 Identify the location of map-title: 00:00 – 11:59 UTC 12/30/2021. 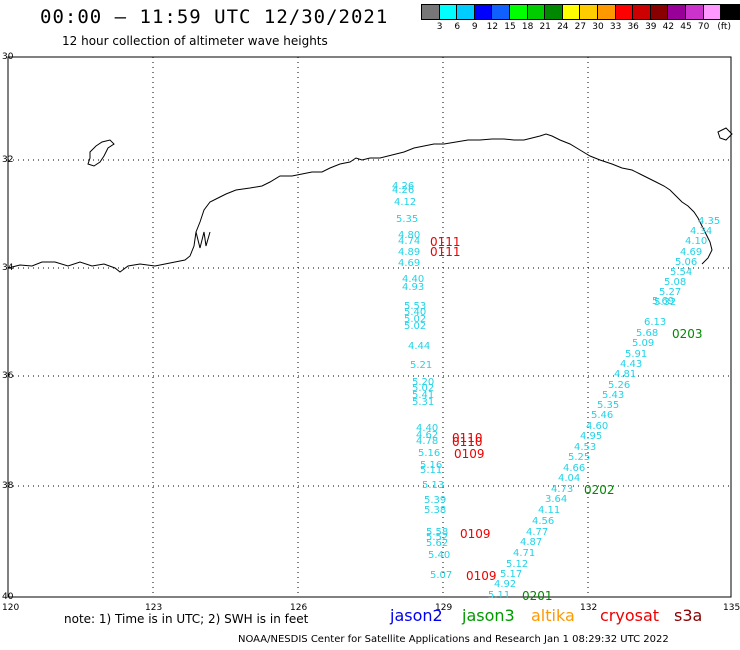
(214, 17).